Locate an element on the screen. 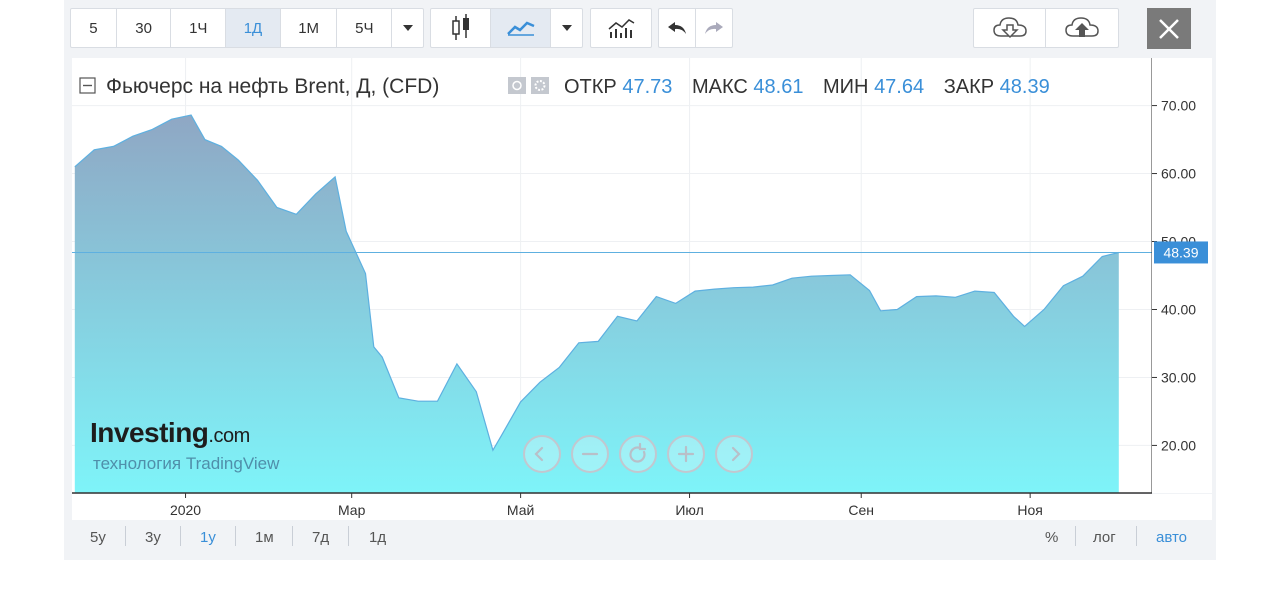 Image resolution: width=1280 pixels, height=591 pixels. candles-style-button is located at coordinates (461, 28).